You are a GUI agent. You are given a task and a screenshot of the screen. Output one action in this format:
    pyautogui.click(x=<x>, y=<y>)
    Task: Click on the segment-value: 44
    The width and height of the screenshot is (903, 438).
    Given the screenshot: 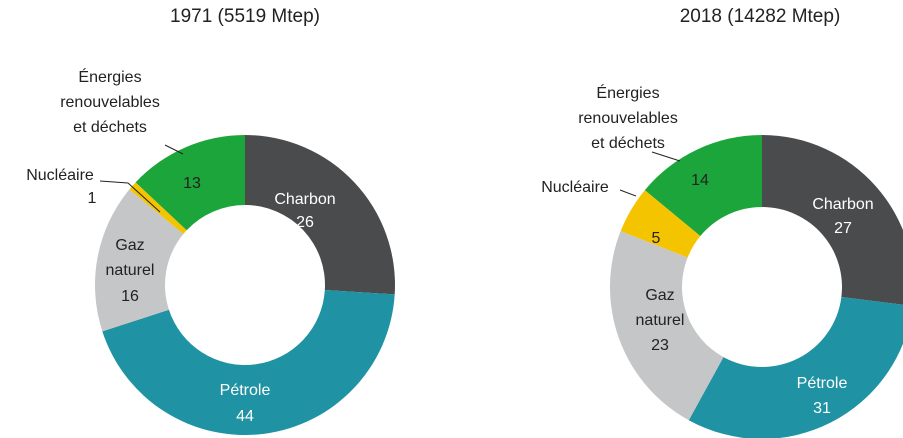 What is the action you would take?
    pyautogui.click(x=245, y=416)
    